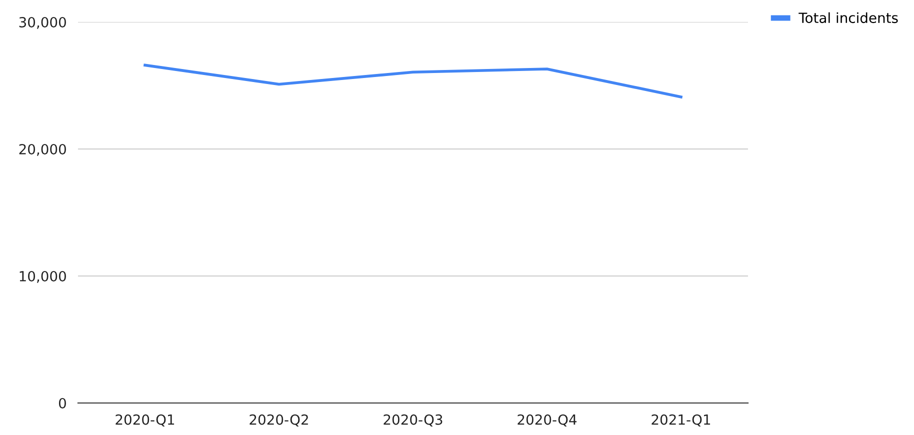  I want to click on y-tick-label: 30,000, so click(42, 22).